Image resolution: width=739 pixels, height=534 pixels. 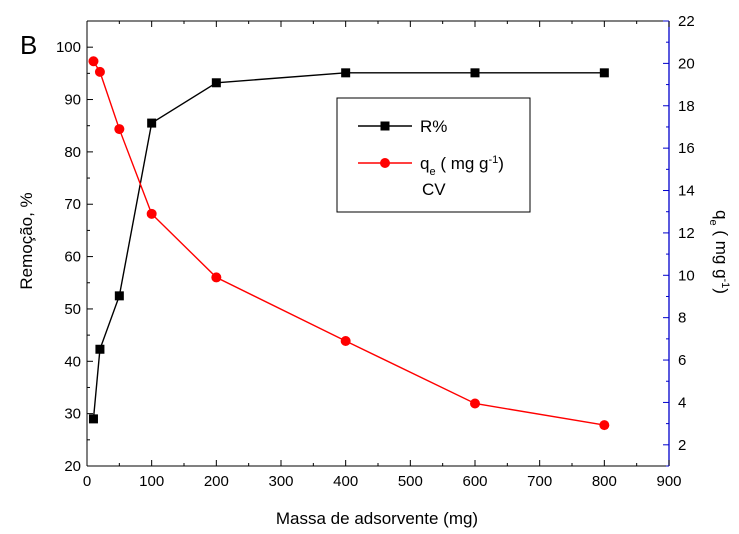 What do you see at coordinates (686, 233) in the screenshot?
I see `y-right-tick-label: 12` at bounding box center [686, 233].